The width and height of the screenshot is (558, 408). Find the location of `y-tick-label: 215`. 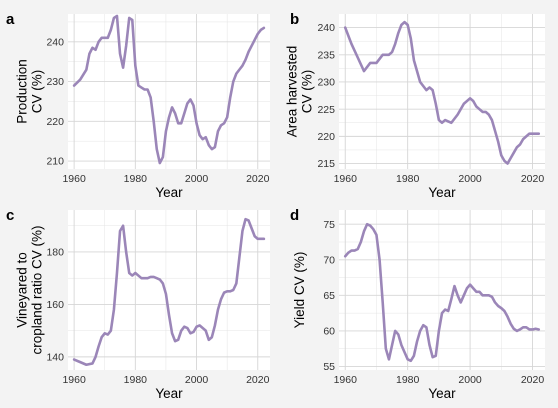

y-tick-label: 215 is located at coordinates (326, 164).